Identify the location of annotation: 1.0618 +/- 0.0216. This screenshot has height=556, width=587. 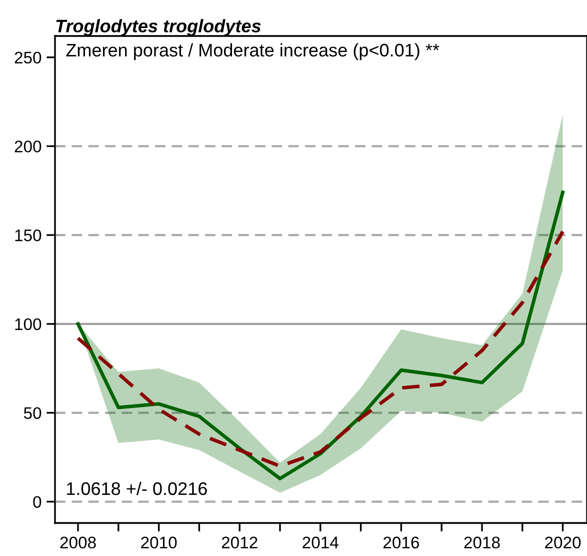
(137, 489).